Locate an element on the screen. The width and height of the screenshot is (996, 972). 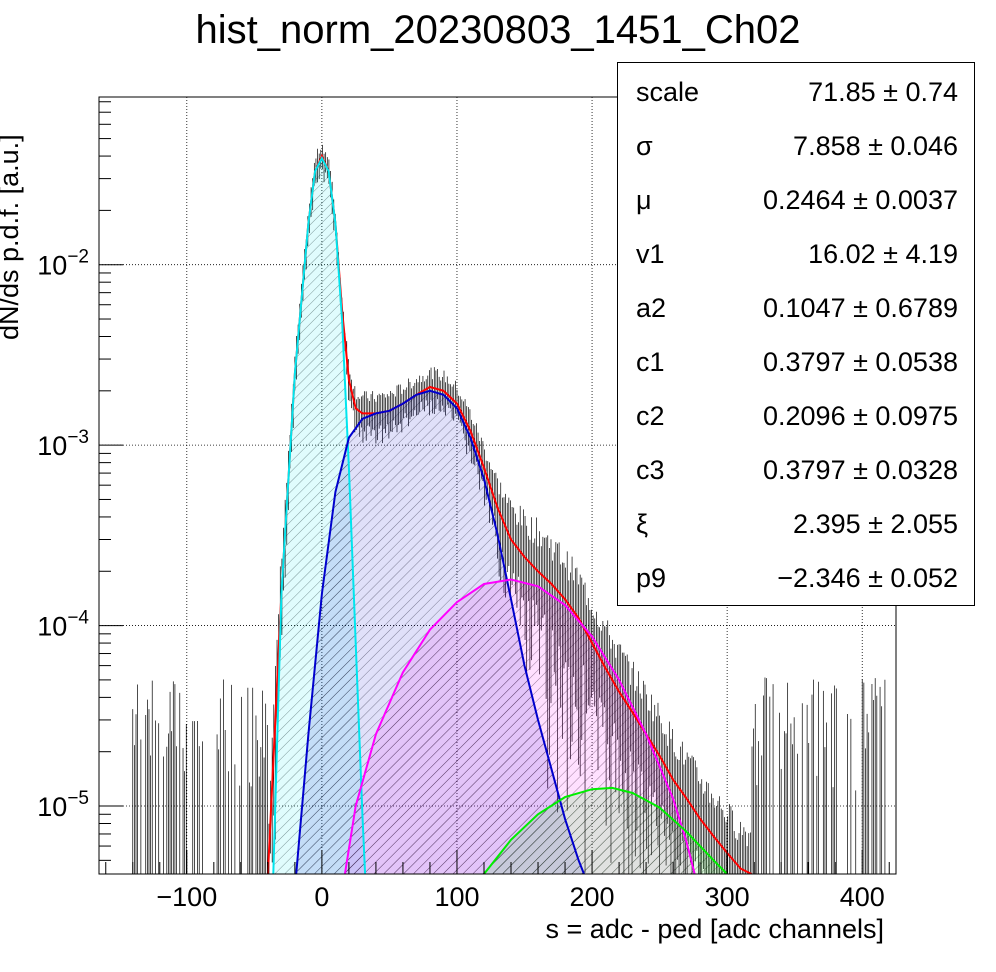
stat-row: c2 0.2096 ± 0.0975 is located at coordinates (797, 416).